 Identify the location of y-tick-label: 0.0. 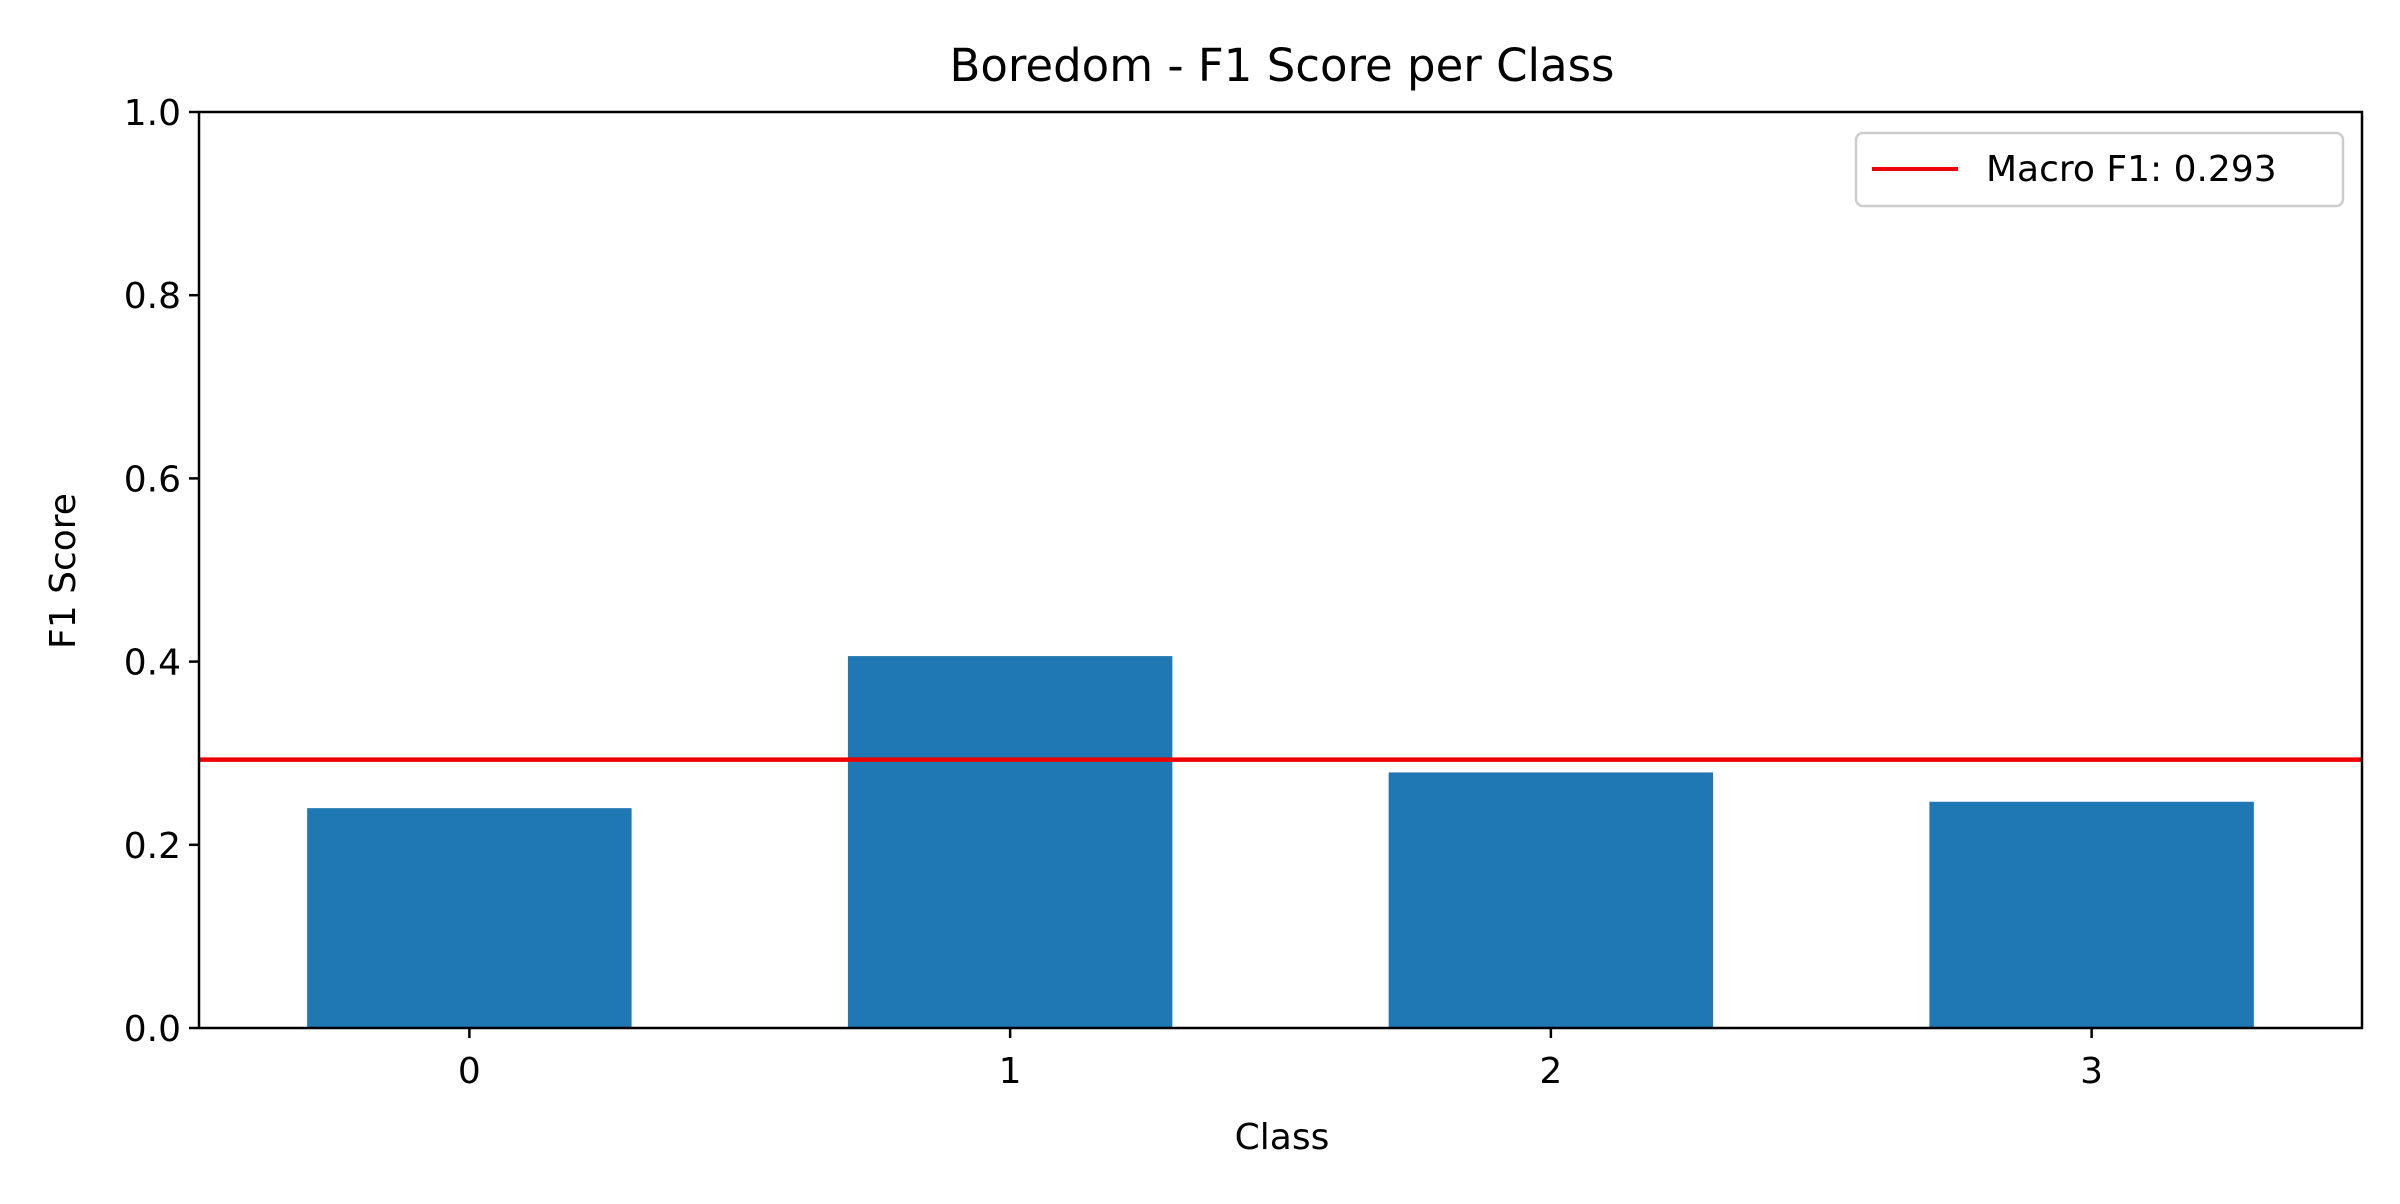
(152, 1029).